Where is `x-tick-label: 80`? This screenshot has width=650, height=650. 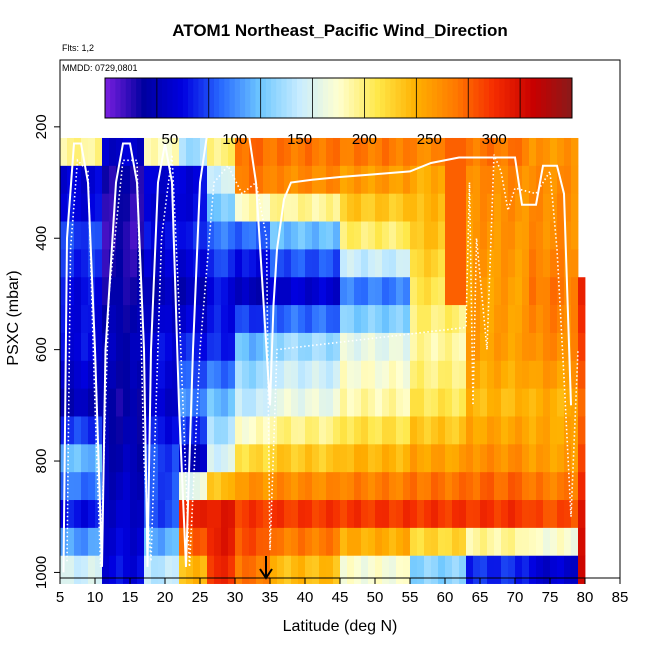 x-tick-label: 80 is located at coordinates (585, 597).